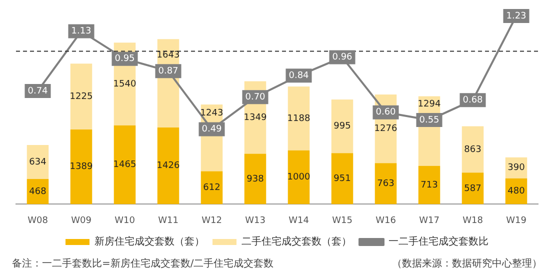 The image size is (554, 279). What do you see at coordinates (38, 191) in the screenshot?
I see `data-label: 468` at bounding box center [38, 191].